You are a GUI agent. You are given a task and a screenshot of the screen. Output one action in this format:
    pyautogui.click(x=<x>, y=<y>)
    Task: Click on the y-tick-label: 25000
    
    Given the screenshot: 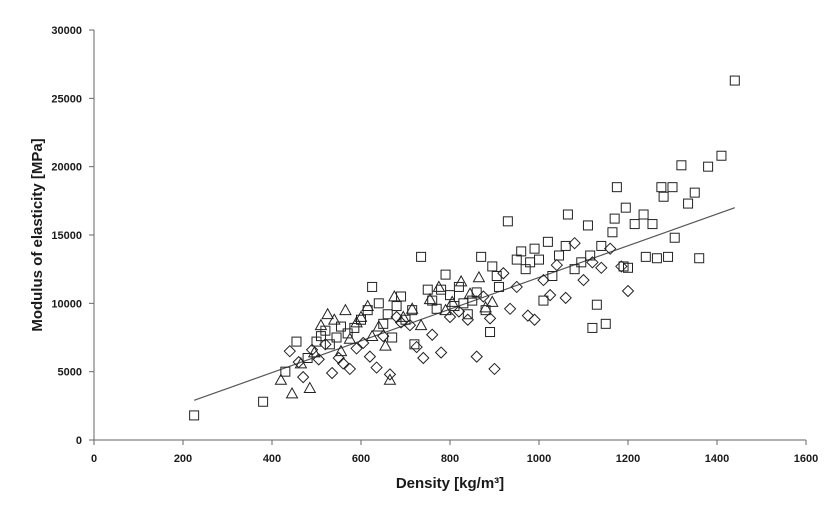 What is the action you would take?
    pyautogui.click(x=66, y=99)
    